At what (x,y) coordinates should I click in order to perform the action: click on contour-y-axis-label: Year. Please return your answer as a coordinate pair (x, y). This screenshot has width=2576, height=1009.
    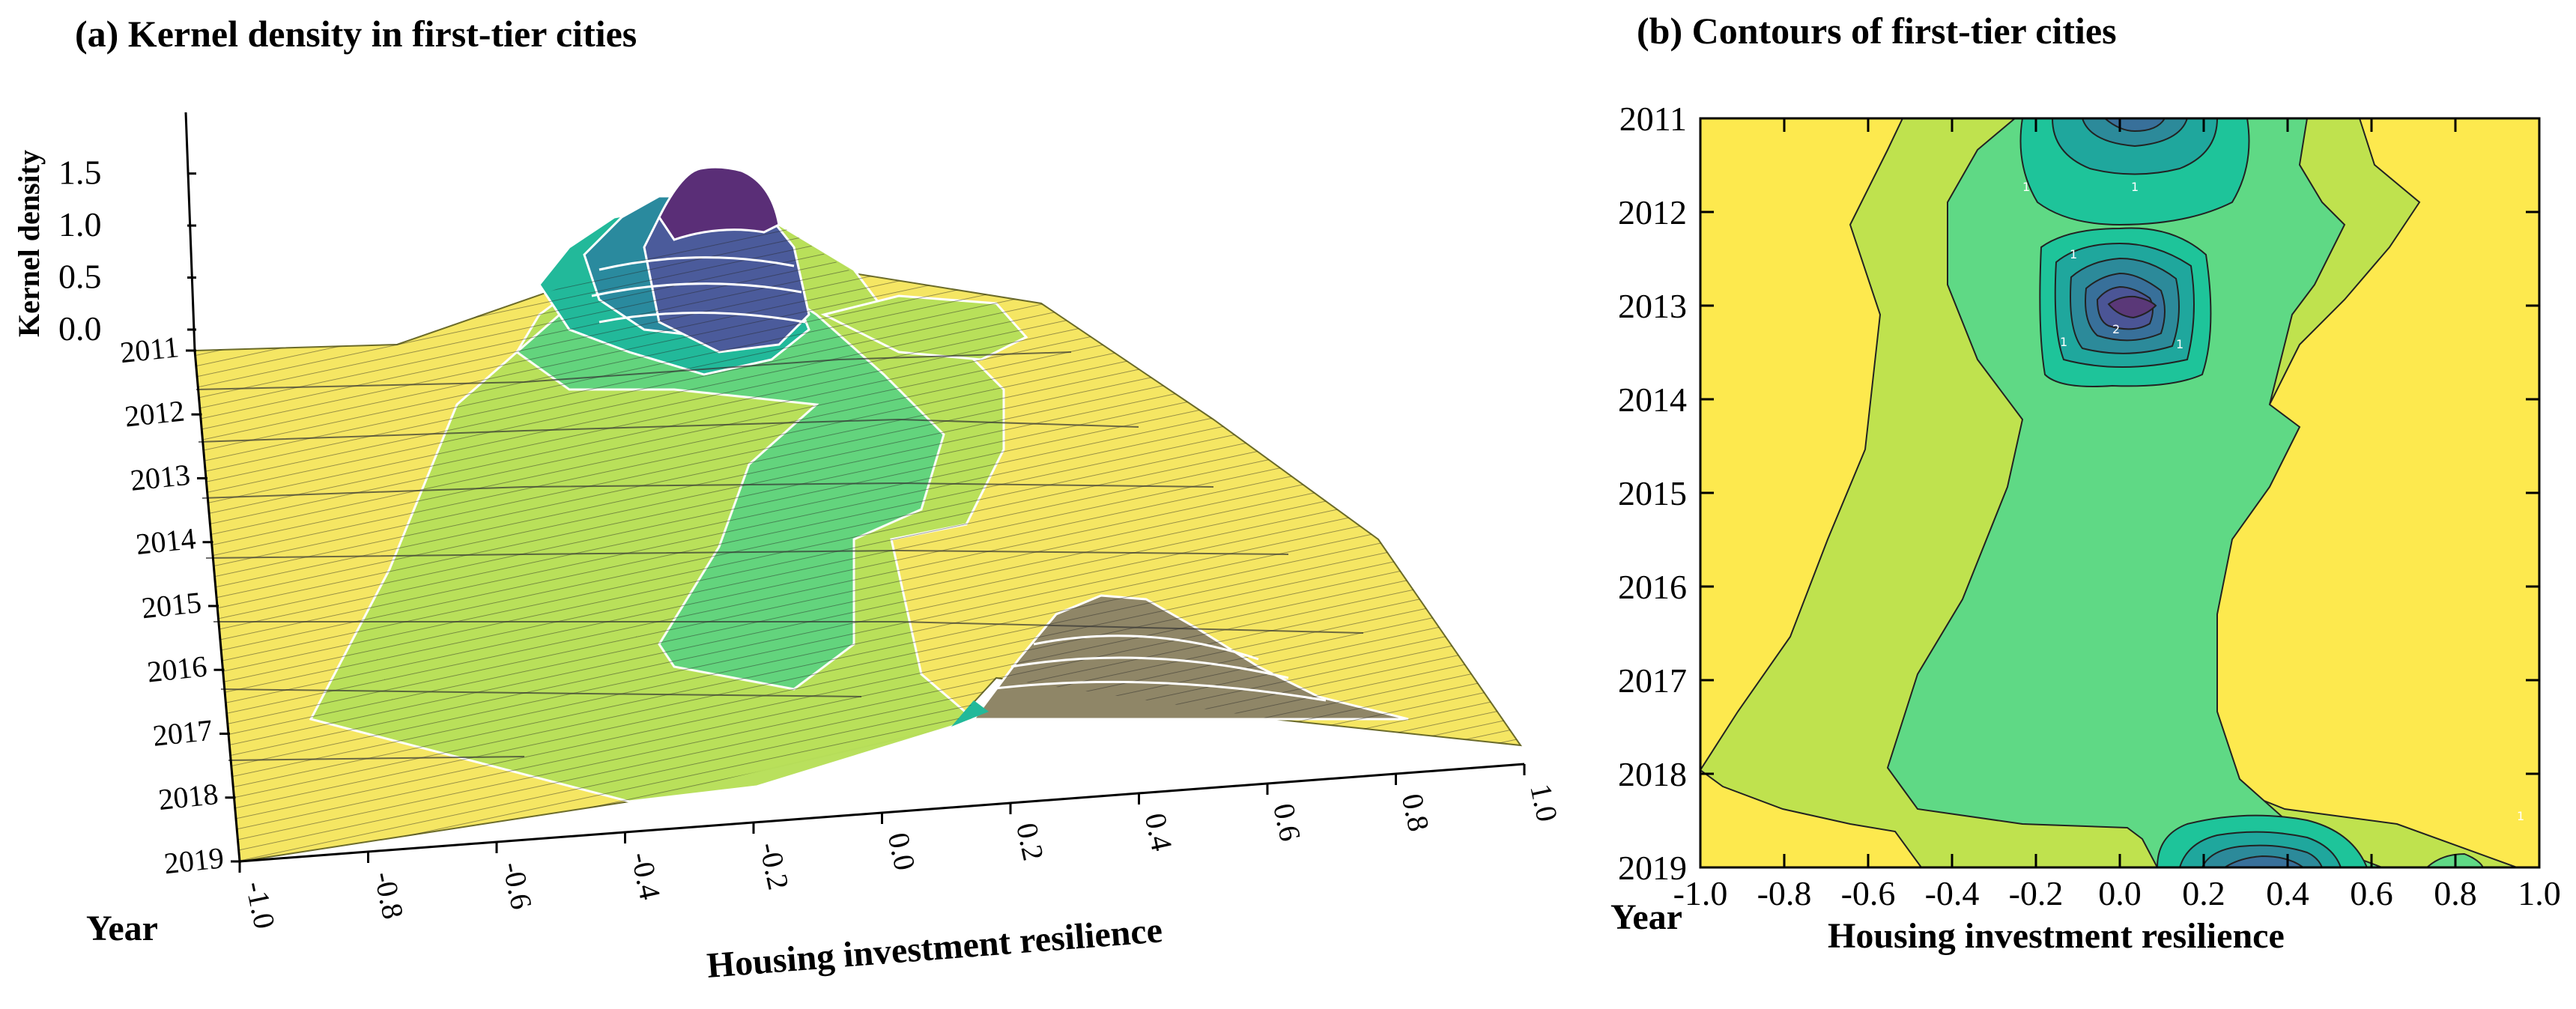
    Looking at the image, I should click on (1646, 917).